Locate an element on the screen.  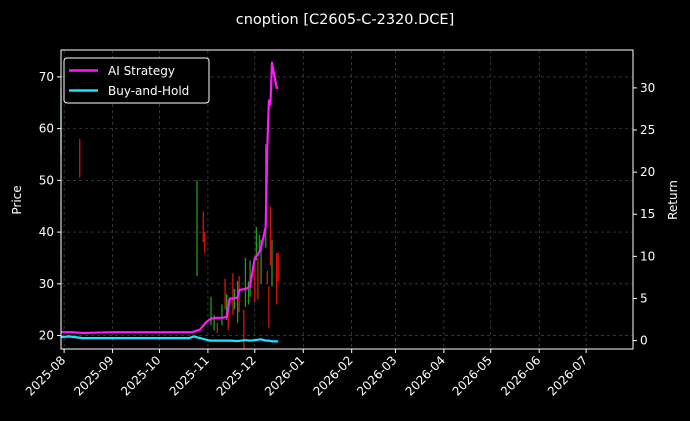
y-tick-label: 40 is located at coordinates (46, 232).